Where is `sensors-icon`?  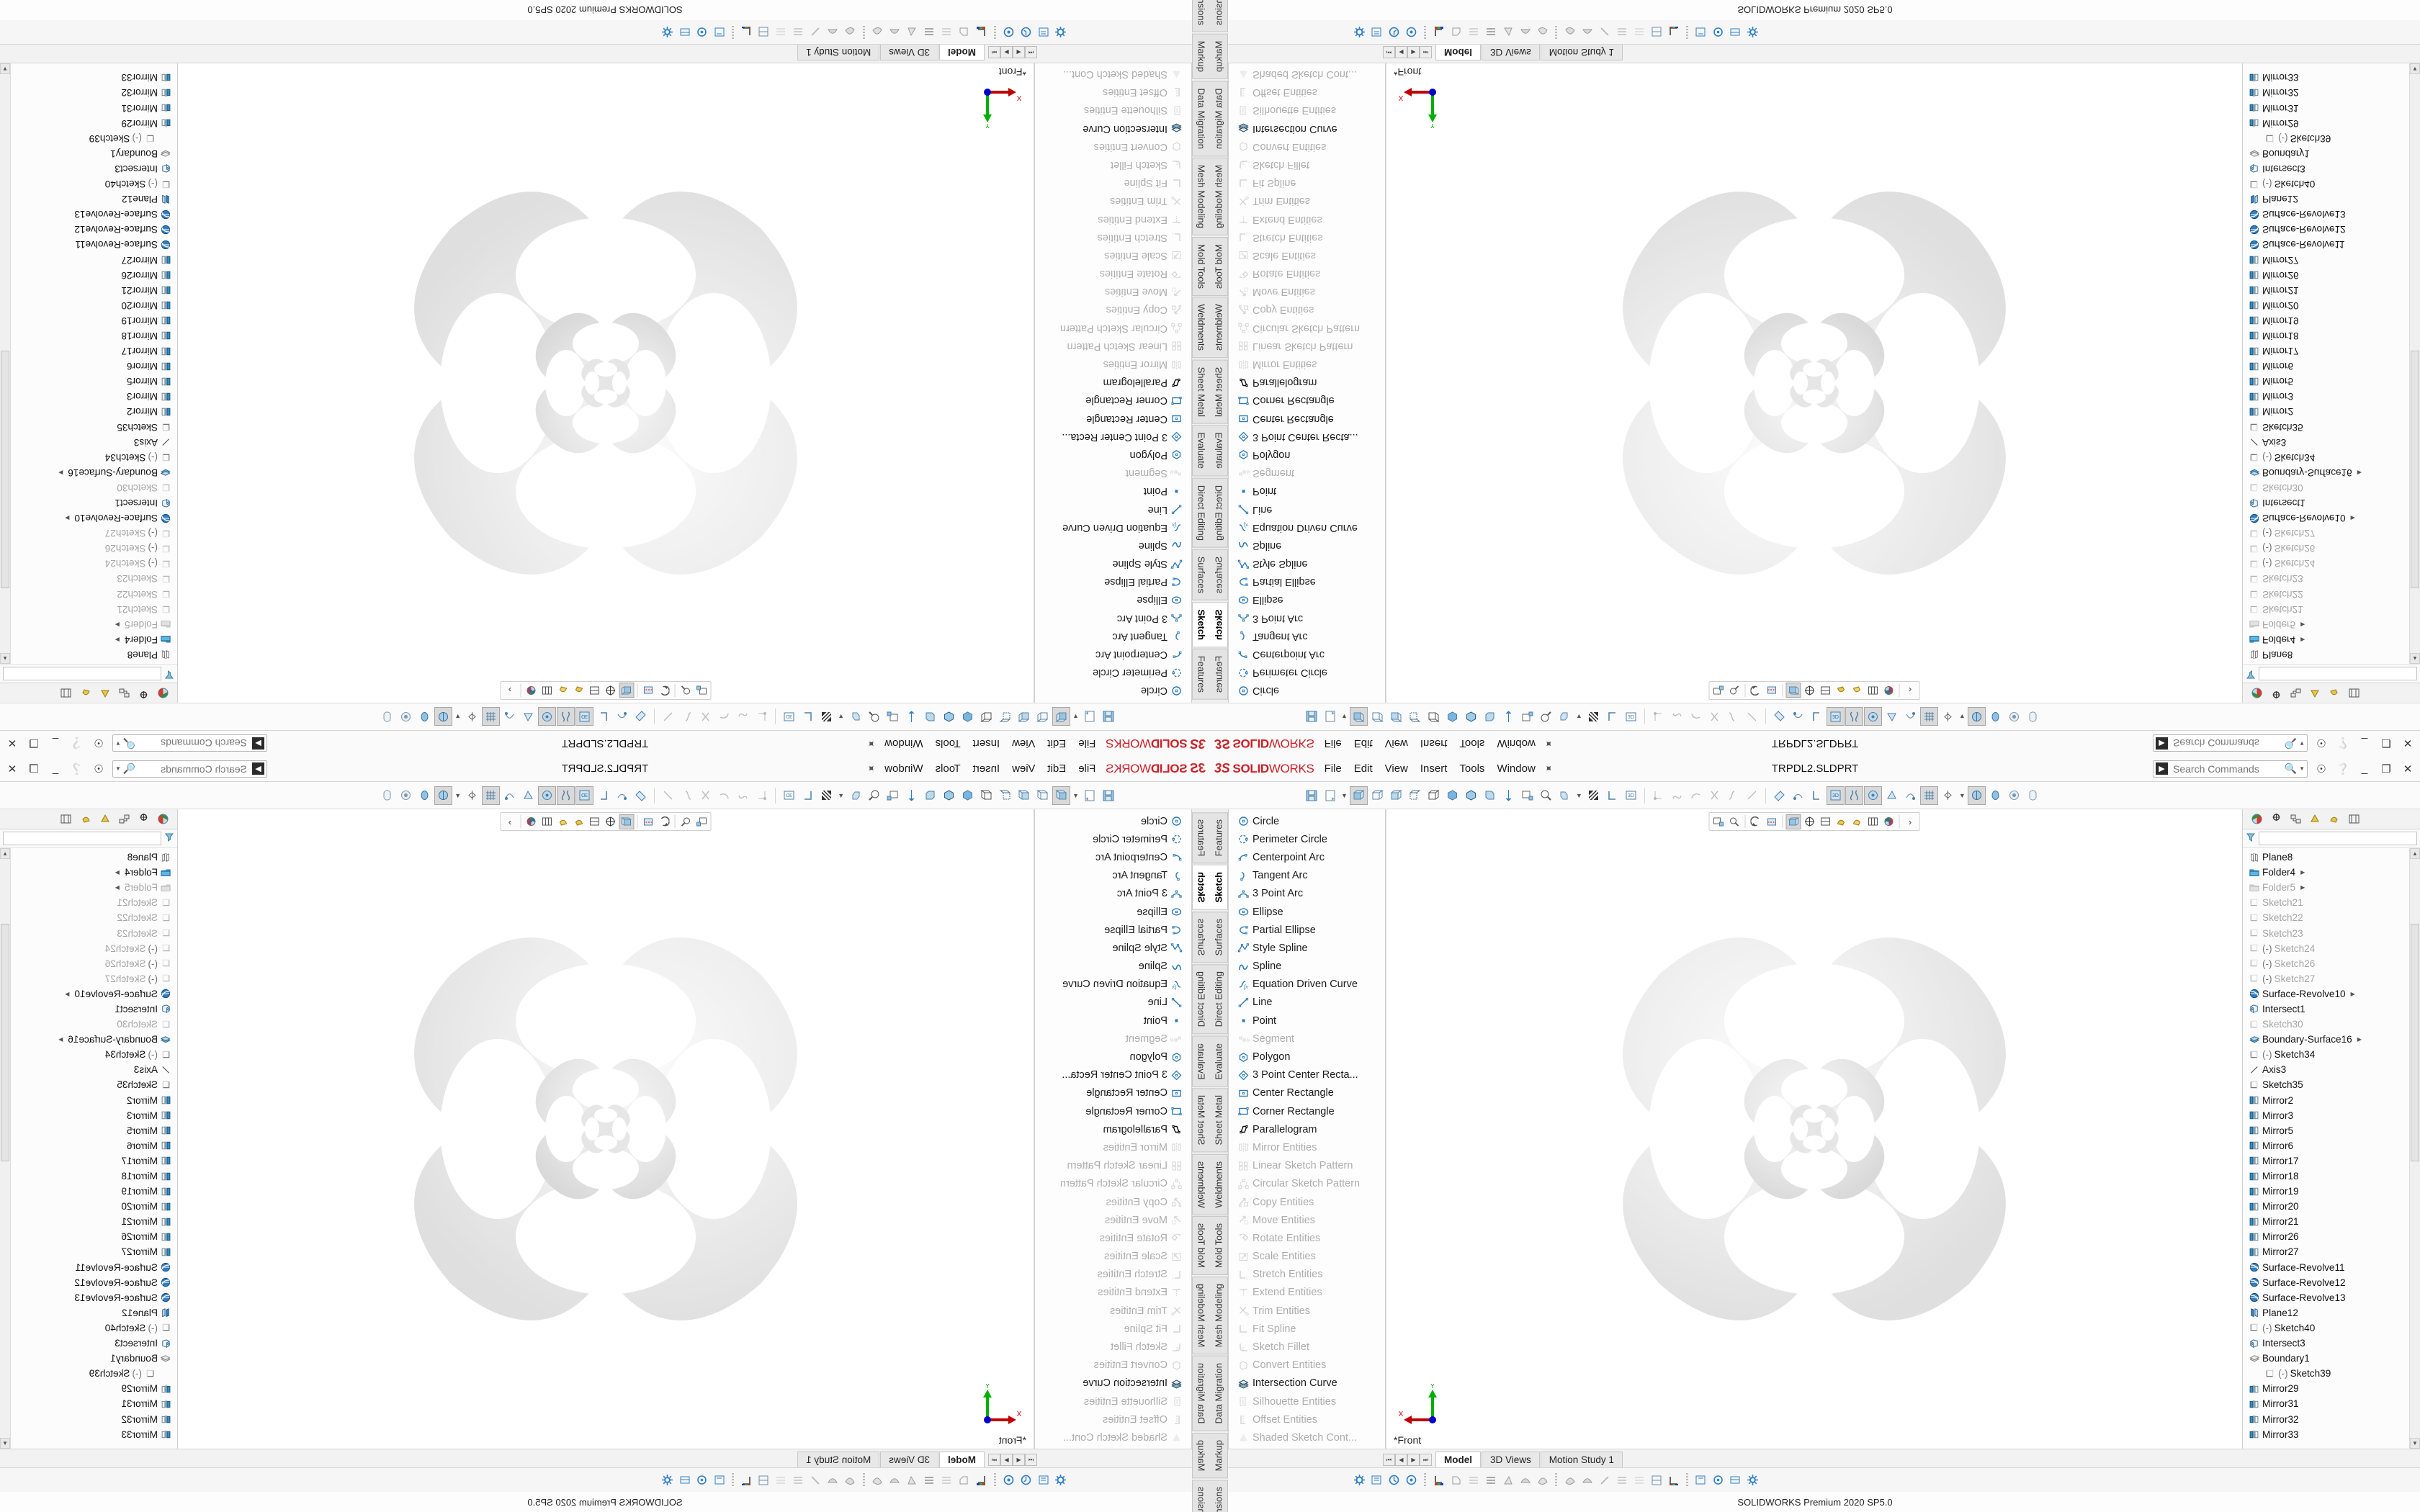 sensors-icon is located at coordinates (1411, 32).